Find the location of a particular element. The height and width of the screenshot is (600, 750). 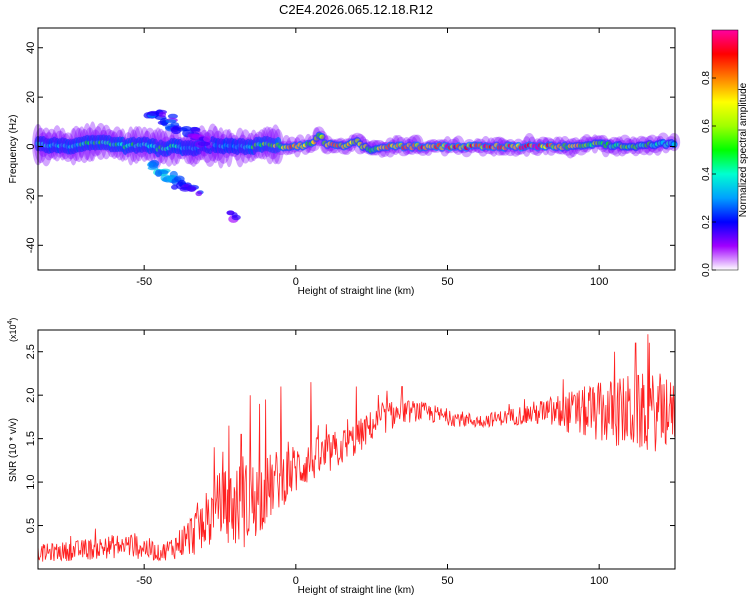

spectrogram-x-tick-label: 100 is located at coordinates (599, 282).